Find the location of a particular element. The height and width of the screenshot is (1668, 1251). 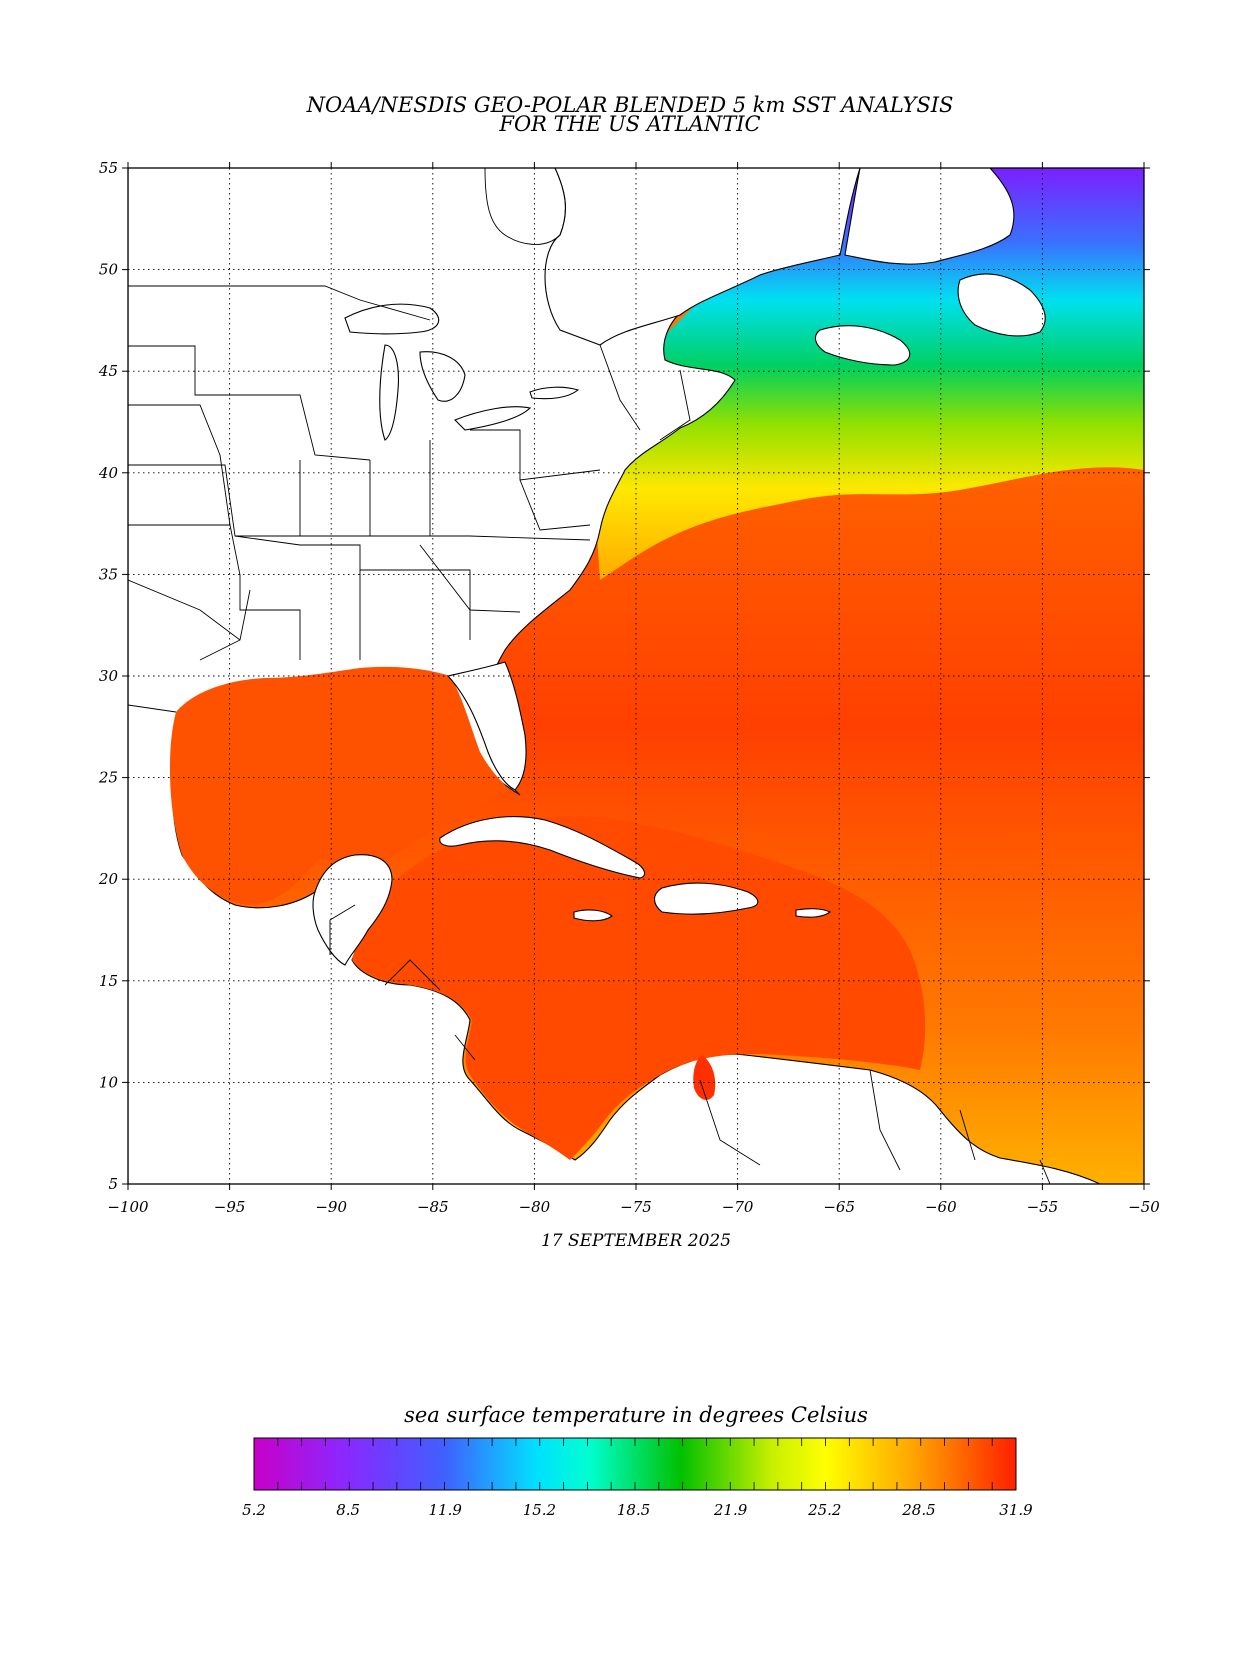

colorbar-tick-label: 8.5 is located at coordinates (348, 1510).